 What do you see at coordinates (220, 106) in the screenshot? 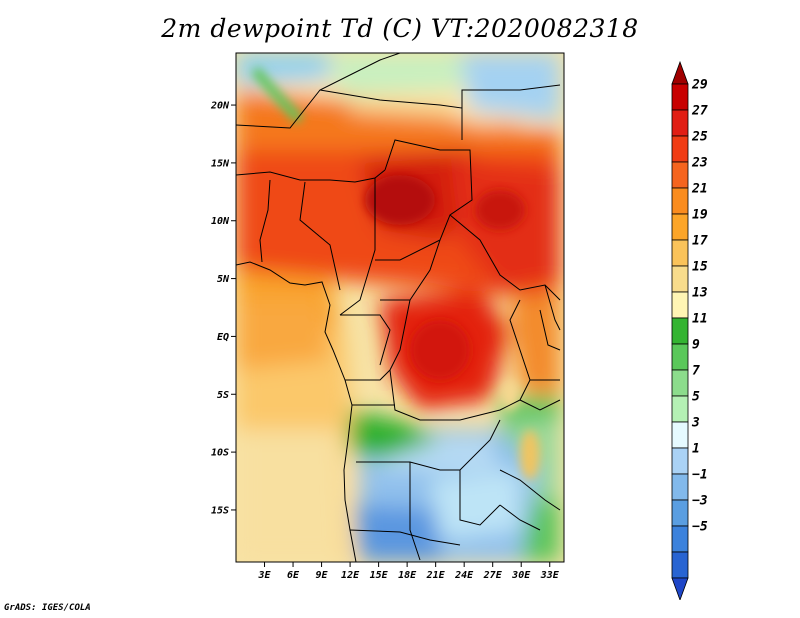
I see `y-tick-label: 20N` at bounding box center [220, 106].